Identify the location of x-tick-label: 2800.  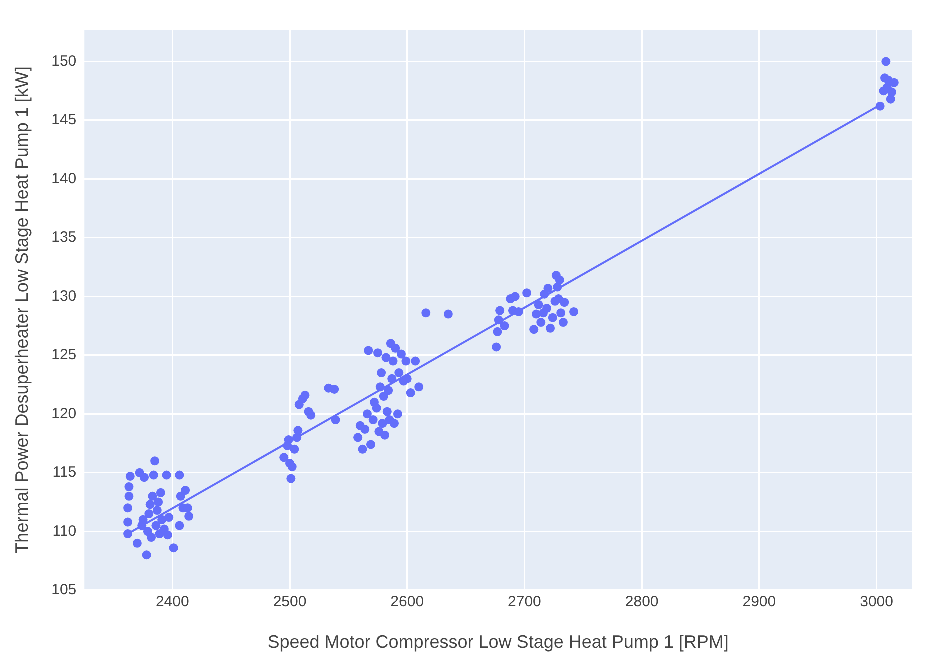
(642, 602).